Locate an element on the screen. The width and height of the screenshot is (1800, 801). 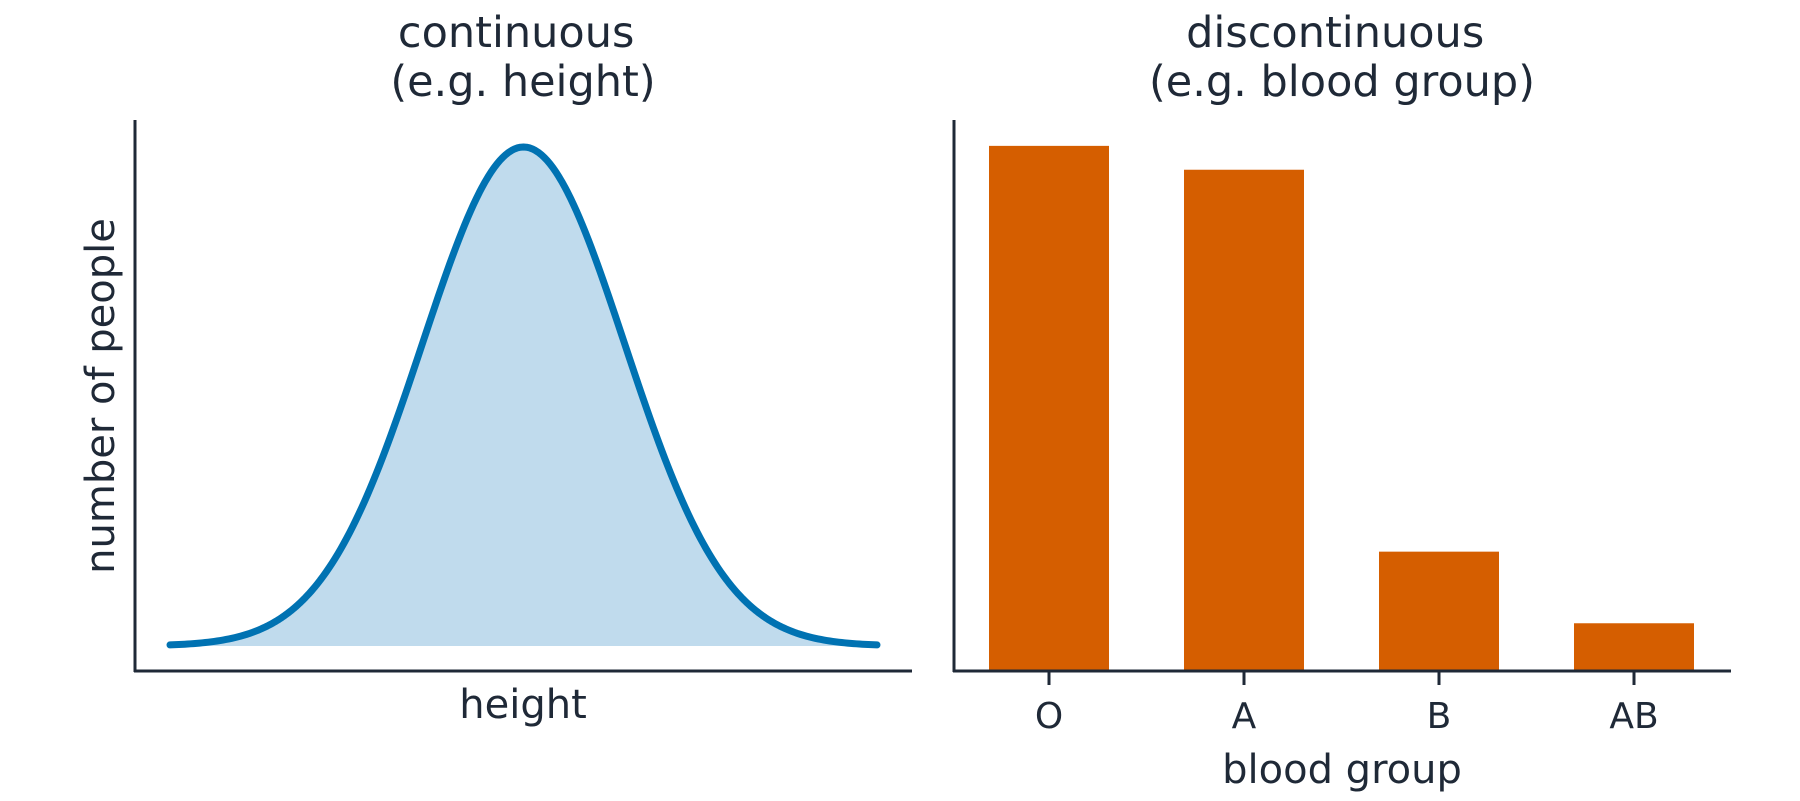
bar-x-ticks: O A B AB is located at coordinates (1347, 704).